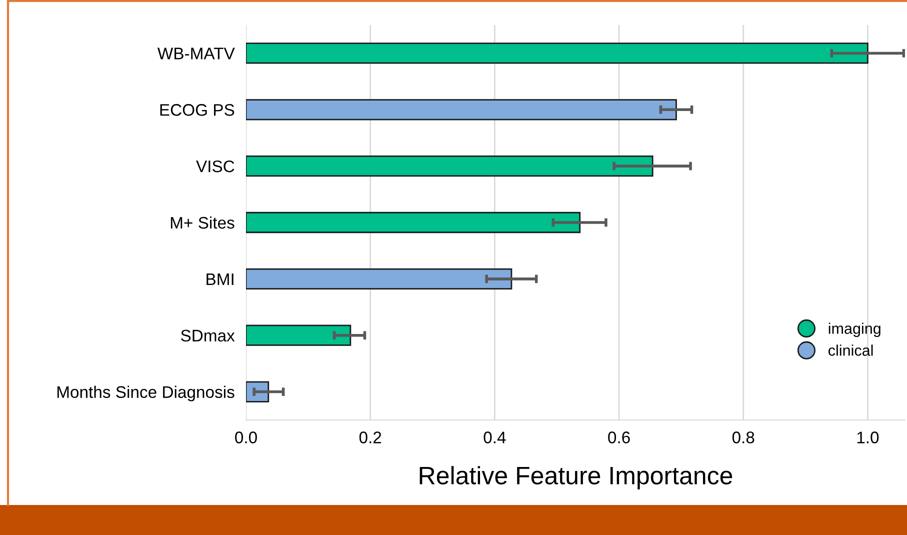 This screenshot has width=907, height=535. Describe the element at coordinates (202, 222) in the screenshot. I see `y-tick-label: M+ Sites` at that location.